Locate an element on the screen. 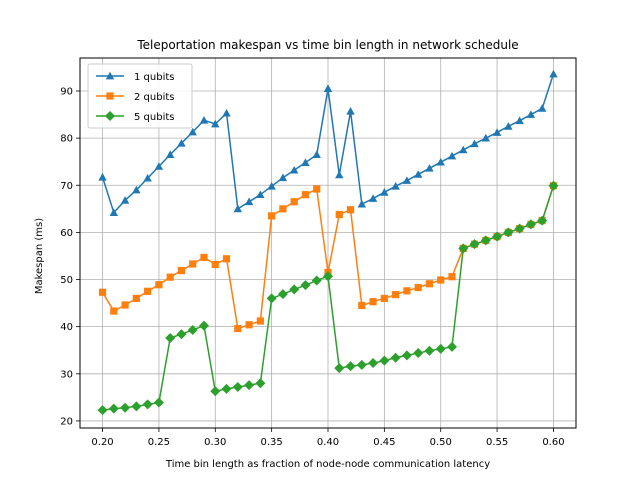  x-tick-label: 0.40 is located at coordinates (328, 442).